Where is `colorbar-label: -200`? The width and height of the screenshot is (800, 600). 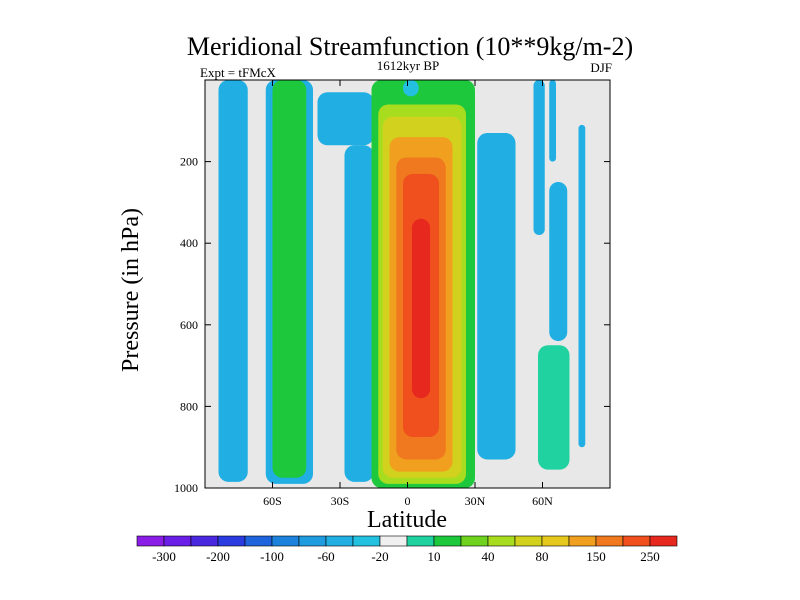
colorbar-label: -200 is located at coordinates (218, 556).